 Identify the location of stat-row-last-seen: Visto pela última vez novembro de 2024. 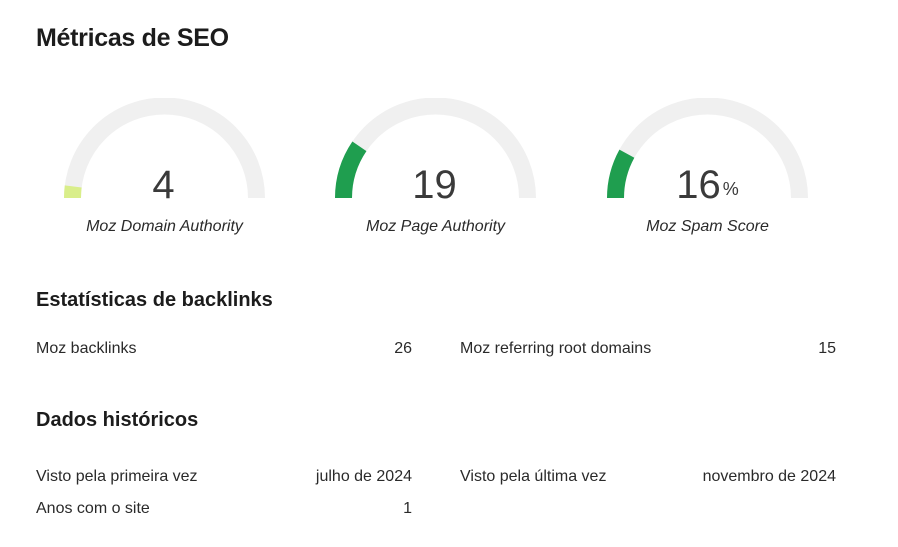
(648, 477).